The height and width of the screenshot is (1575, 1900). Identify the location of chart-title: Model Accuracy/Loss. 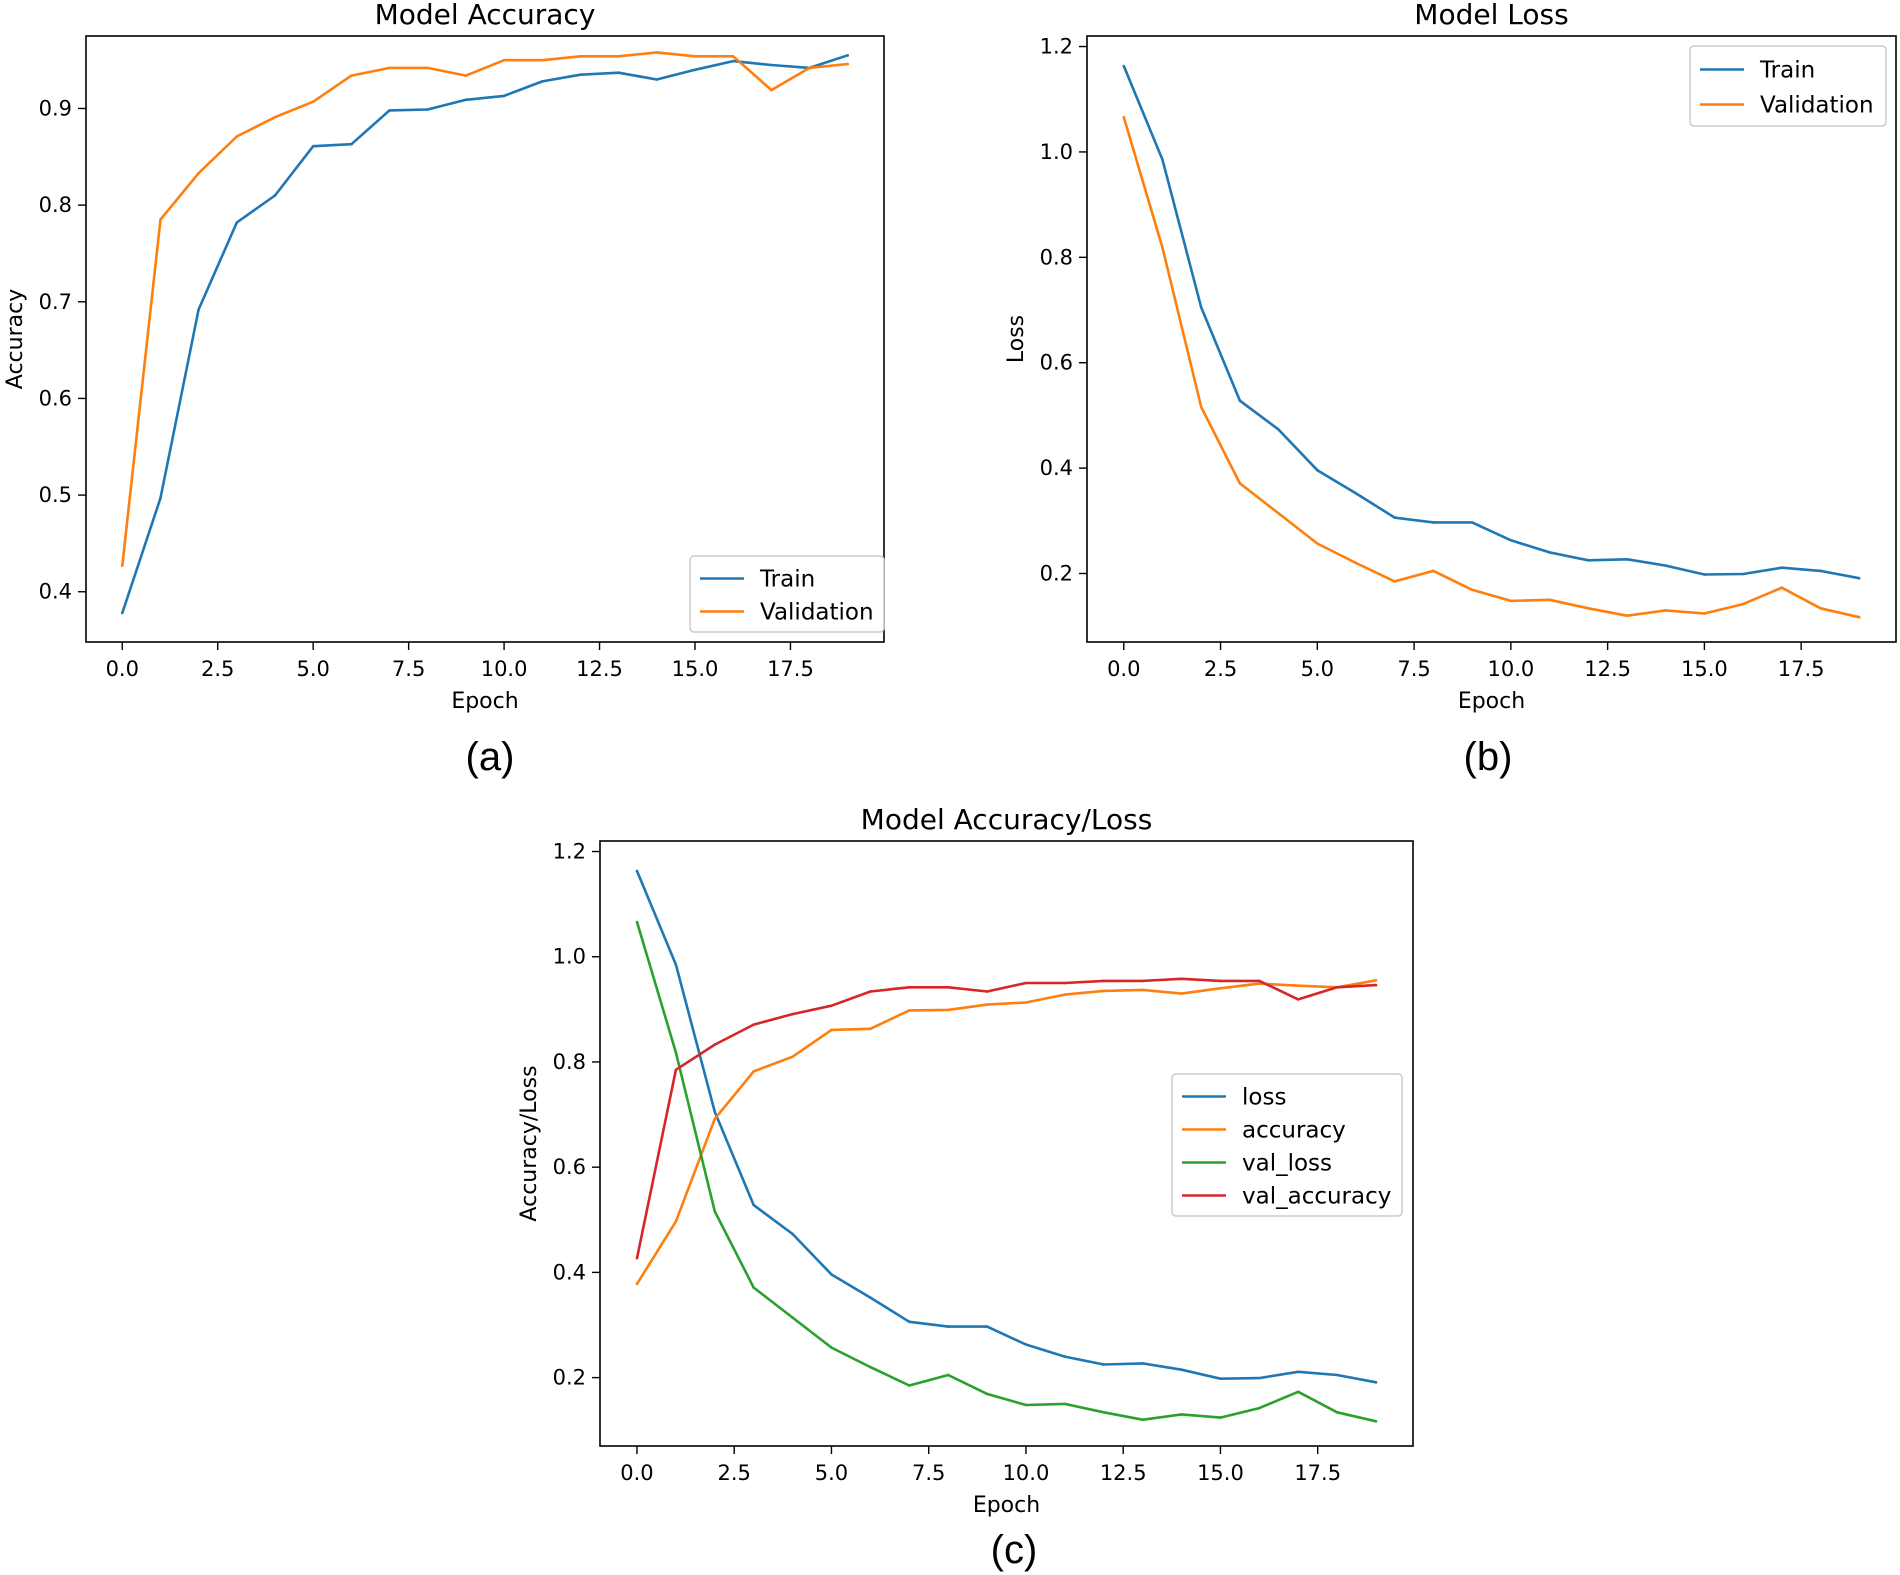
(1007, 819).